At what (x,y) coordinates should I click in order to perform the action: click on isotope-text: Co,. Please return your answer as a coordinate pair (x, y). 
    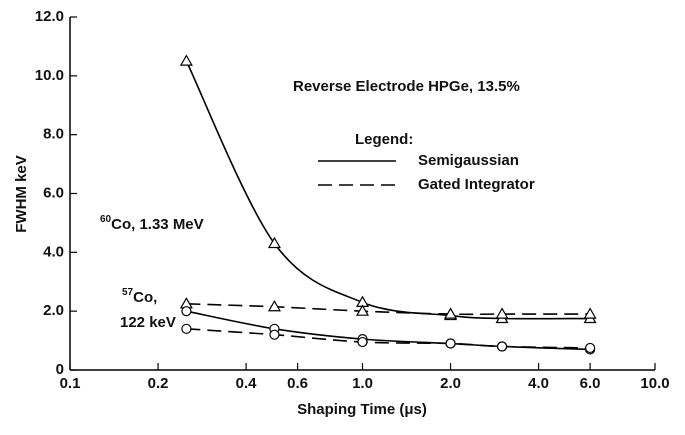
    Looking at the image, I should click on (145, 297).